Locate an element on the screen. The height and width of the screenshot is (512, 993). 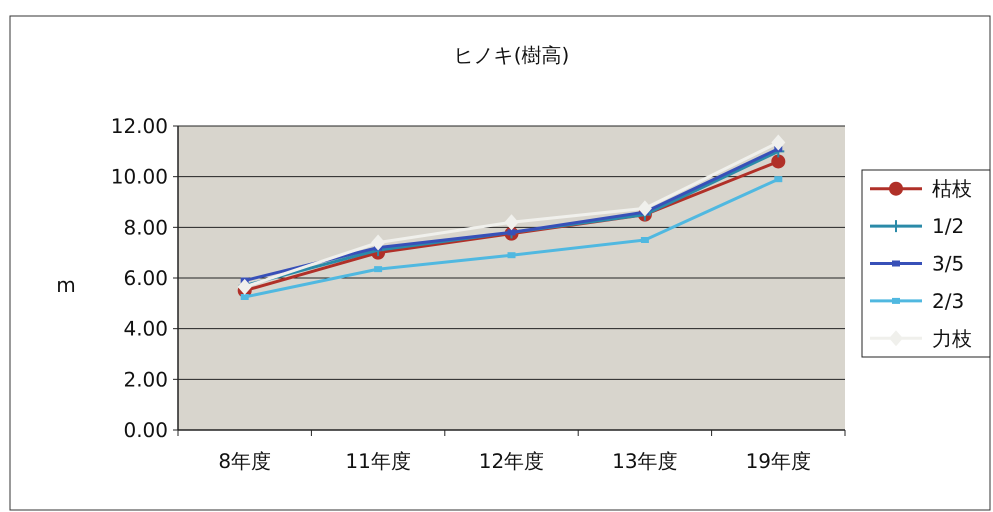
y-tick-label: 0.00 is located at coordinates (145, 430).